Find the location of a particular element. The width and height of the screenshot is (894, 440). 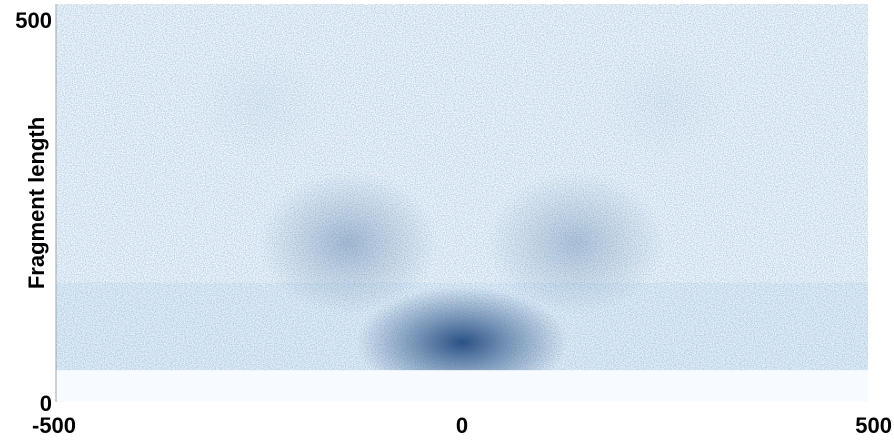

y-tick-label: 0 is located at coordinates (46, 403).